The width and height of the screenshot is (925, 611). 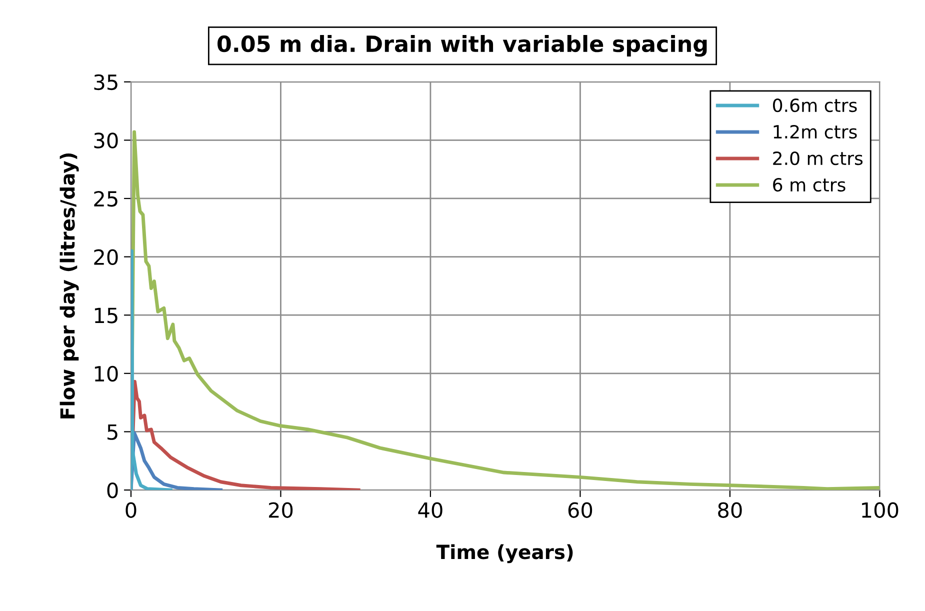 What do you see at coordinates (151, 369) in the screenshot?
I see `line-series` at bounding box center [151, 369].